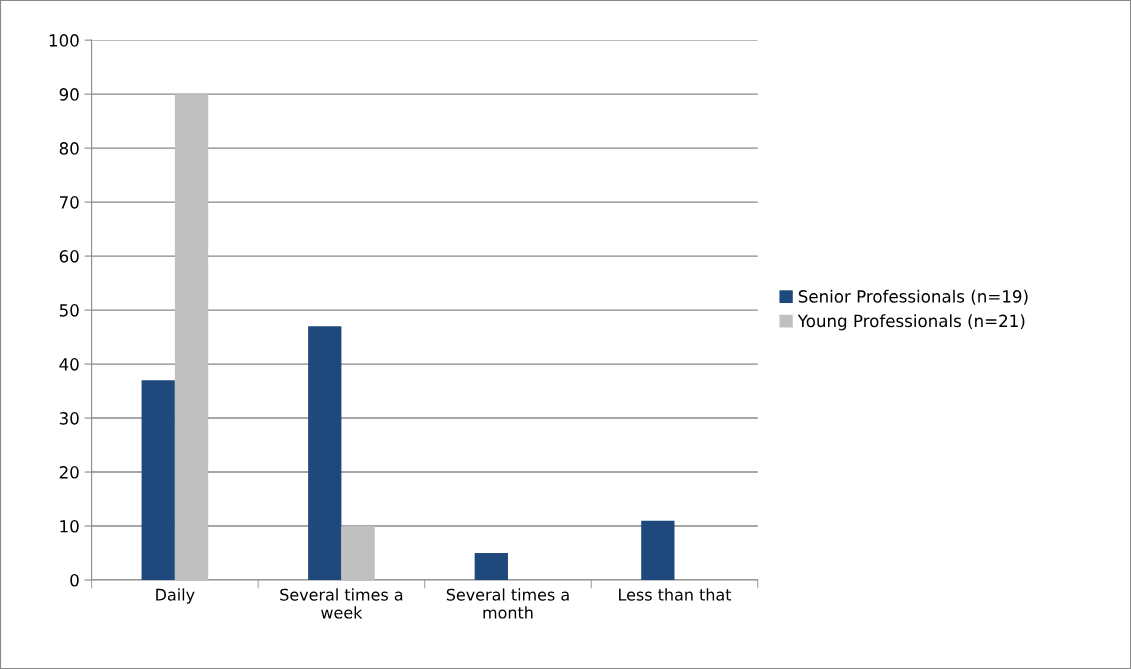 The width and height of the screenshot is (1131, 669). Describe the element at coordinates (74, 580) in the screenshot. I see `y-tick-label: 0` at that location.